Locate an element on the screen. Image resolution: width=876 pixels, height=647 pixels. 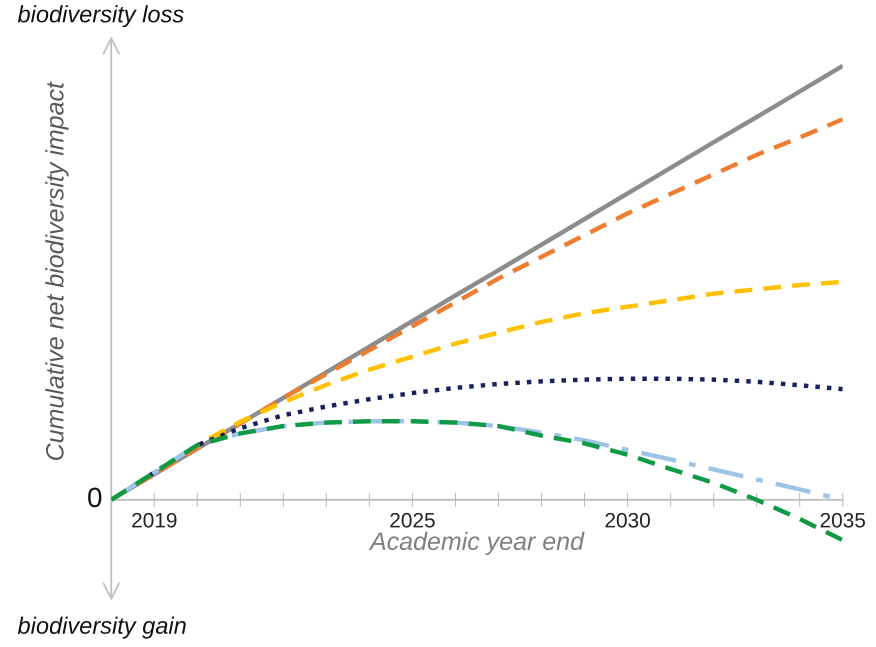
x-axis-title: Academic year end is located at coordinates (476, 544).